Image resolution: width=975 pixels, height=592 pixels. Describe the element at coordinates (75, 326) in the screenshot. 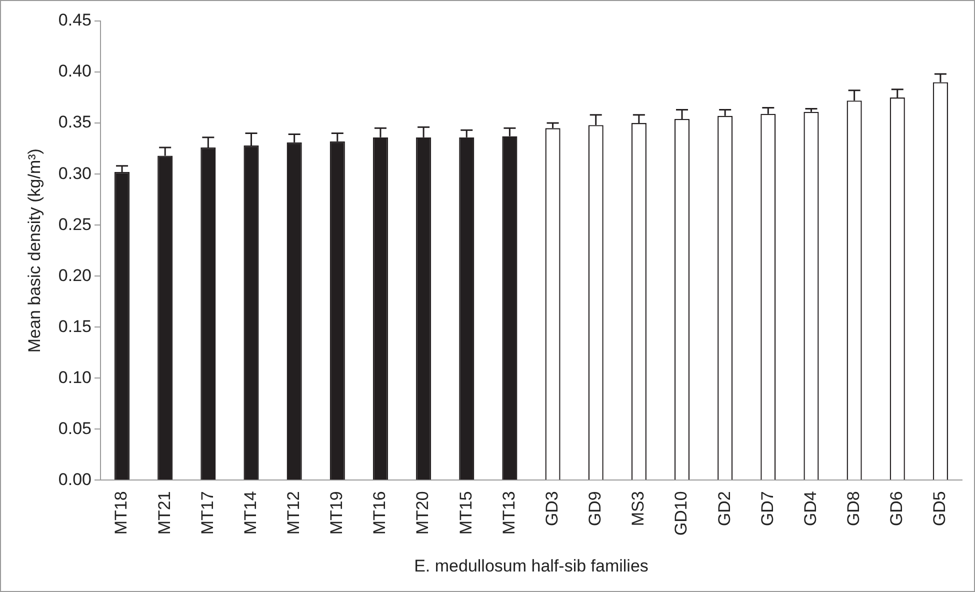

I see `y-tick-label: 0.15` at that location.